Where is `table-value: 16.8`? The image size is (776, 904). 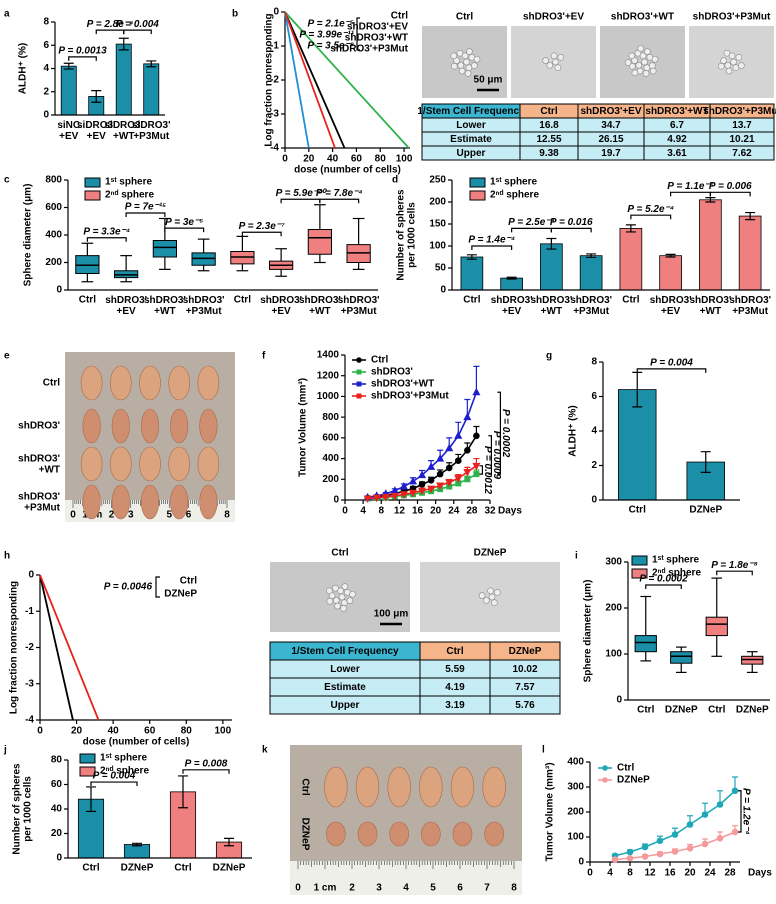 table-value: 16.8 is located at coordinates (549, 125).